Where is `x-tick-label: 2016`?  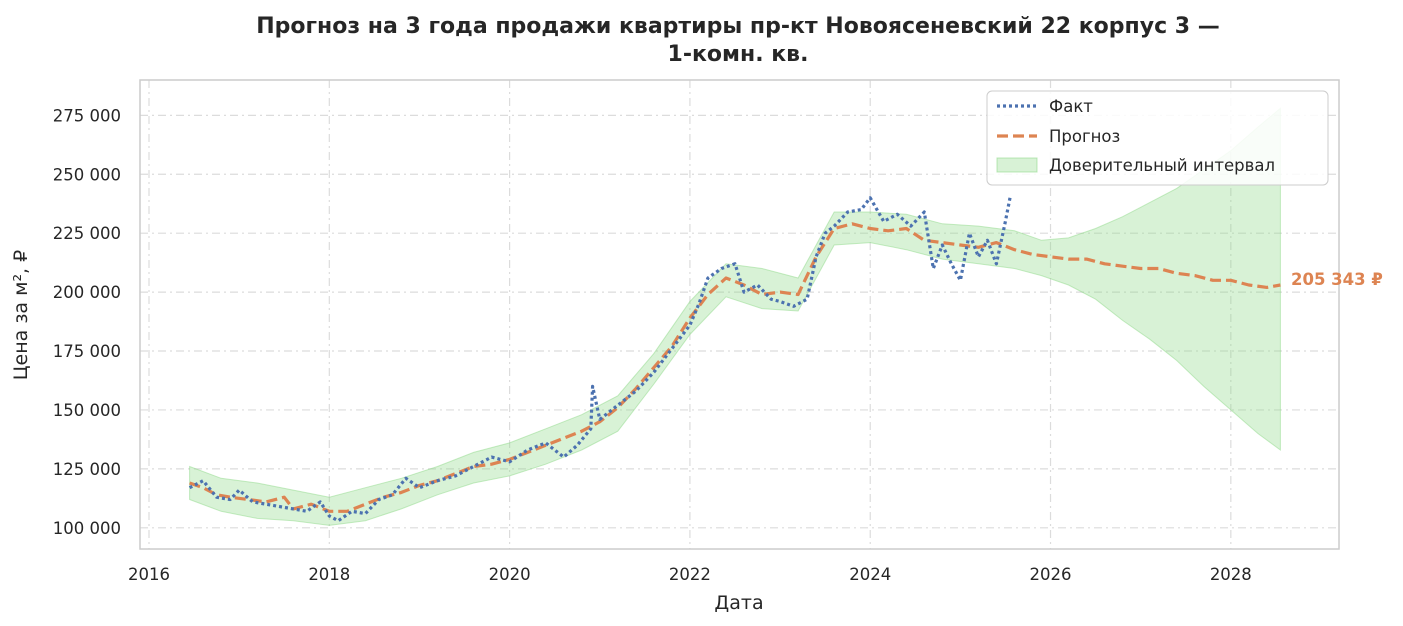 x-tick-label: 2016 is located at coordinates (149, 574).